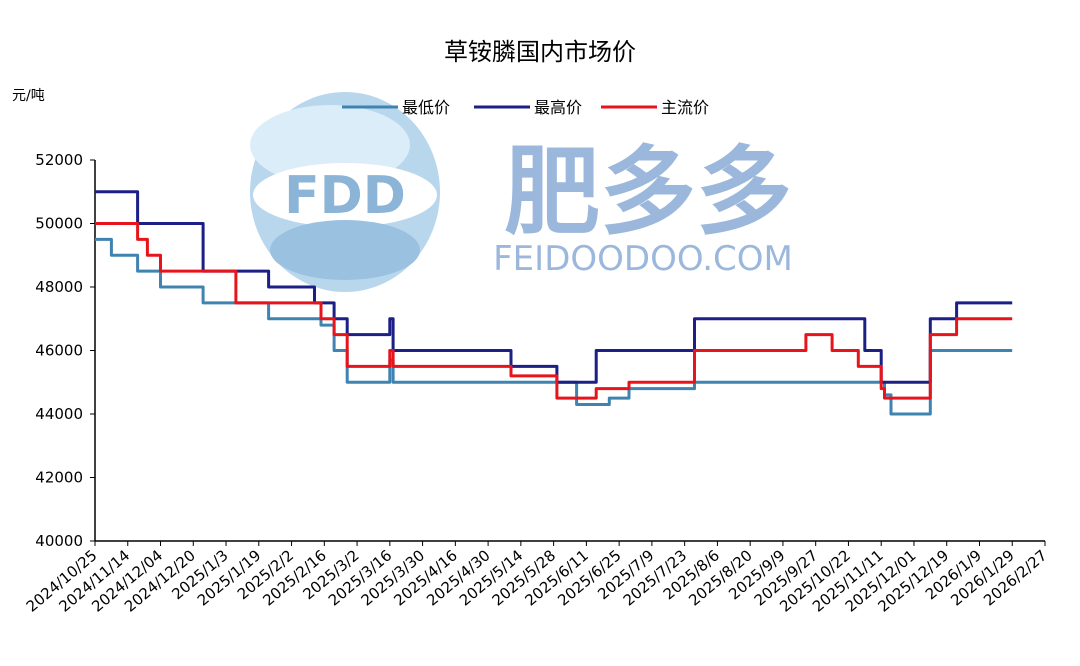 The height and width of the screenshot is (666, 1080). I want to click on y-tick-label: 52000, so click(59, 160).